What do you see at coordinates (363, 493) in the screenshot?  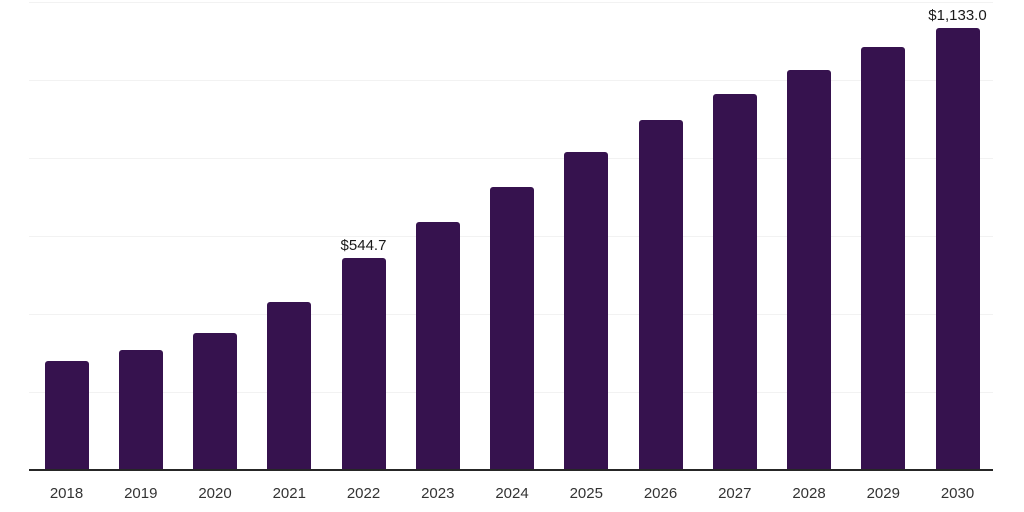 I see `x-tick-label-2022: 2022` at bounding box center [363, 493].